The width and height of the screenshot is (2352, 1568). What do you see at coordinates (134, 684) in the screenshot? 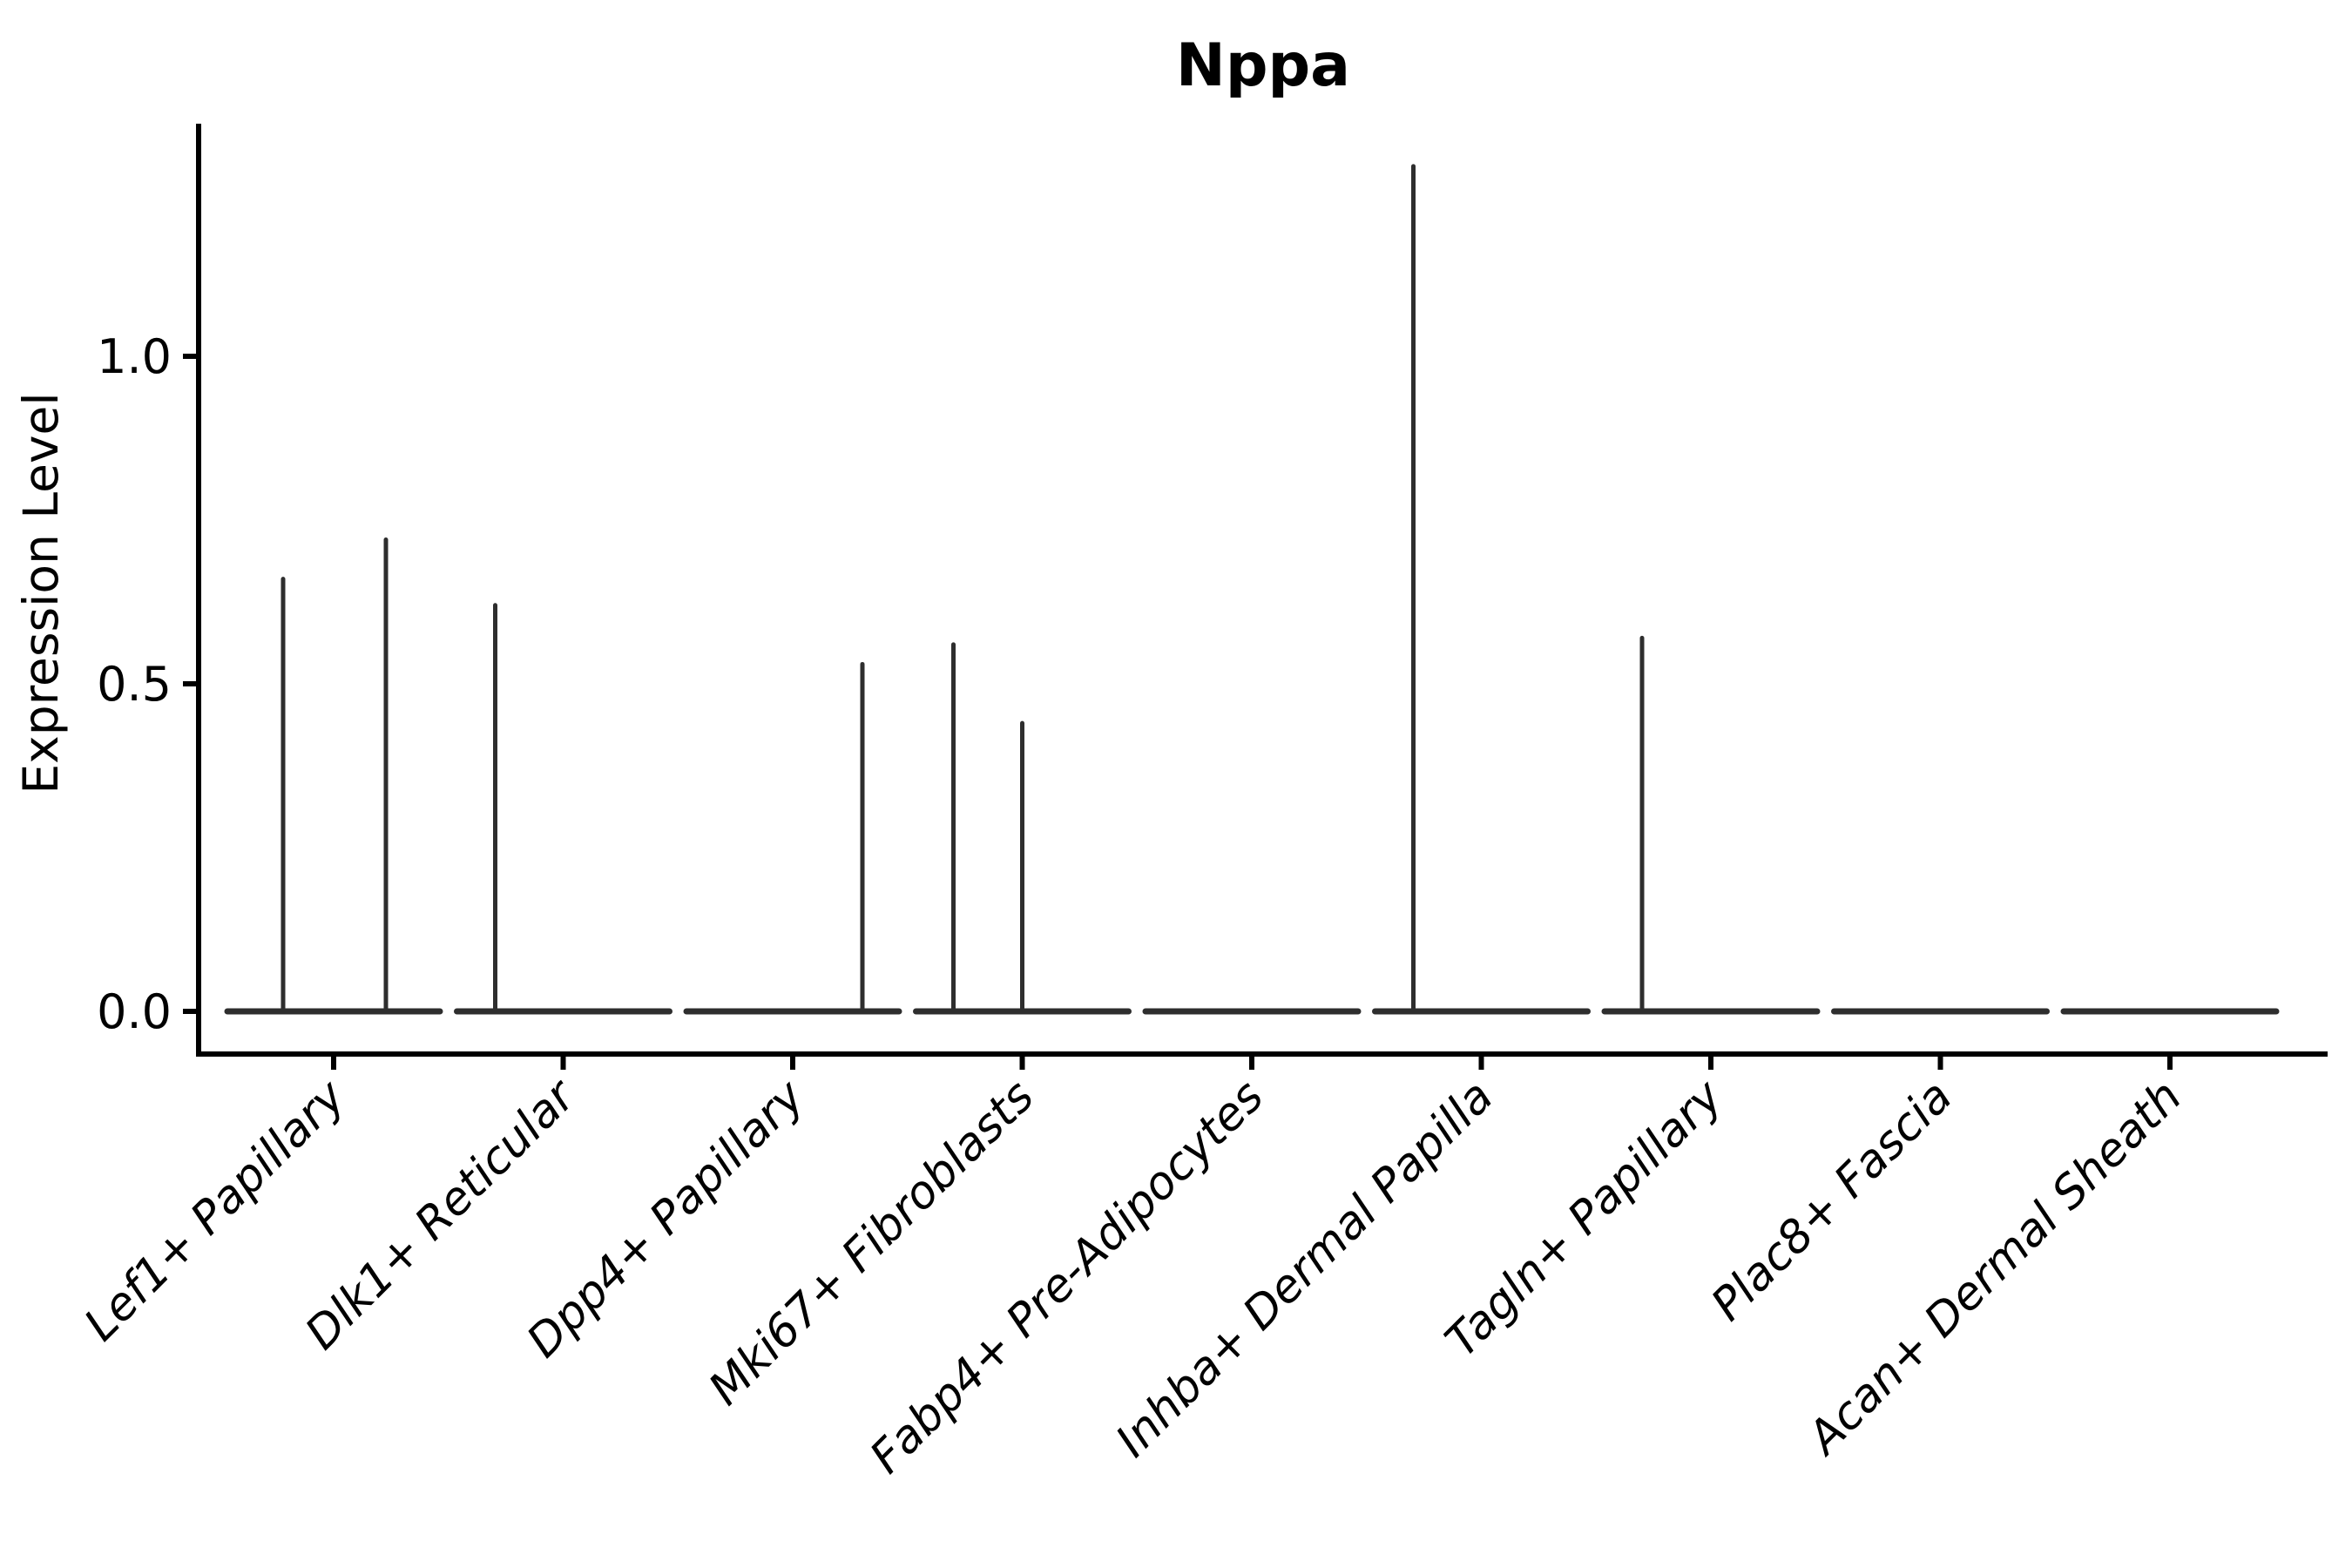
I see `y-tick-label: 0.5` at bounding box center [134, 684].